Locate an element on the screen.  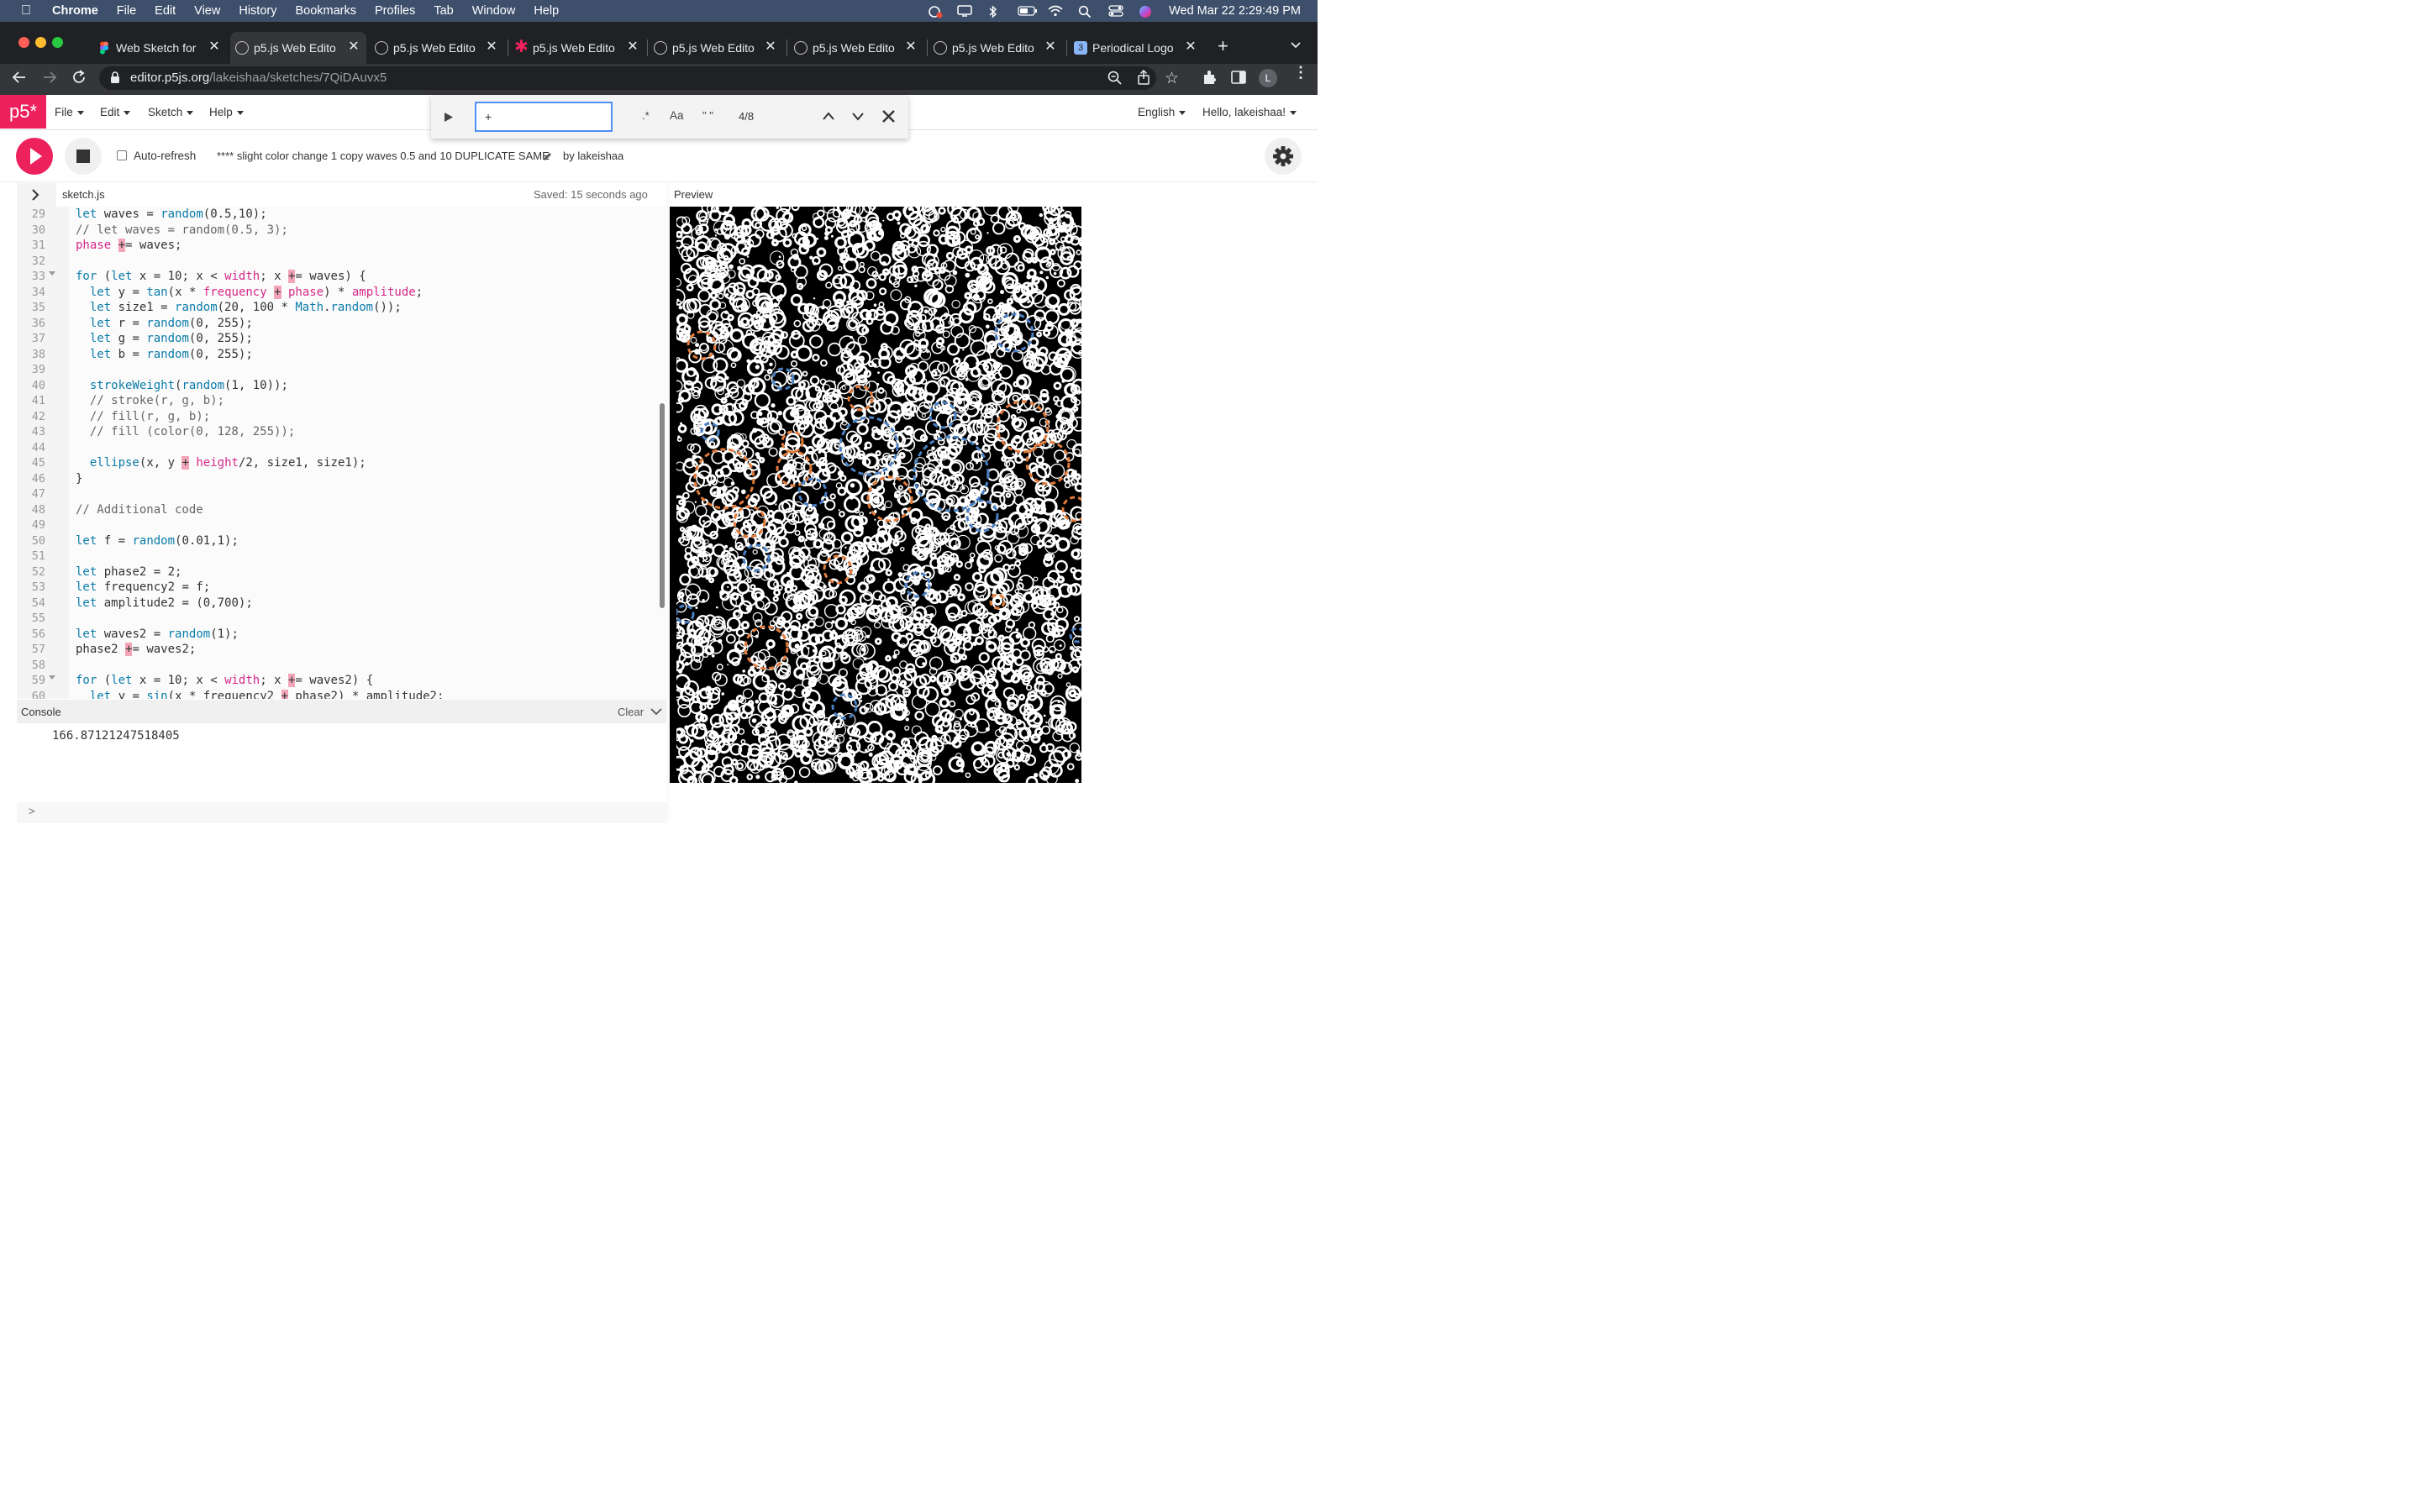
generative-art-canvas is located at coordinates (875, 495).